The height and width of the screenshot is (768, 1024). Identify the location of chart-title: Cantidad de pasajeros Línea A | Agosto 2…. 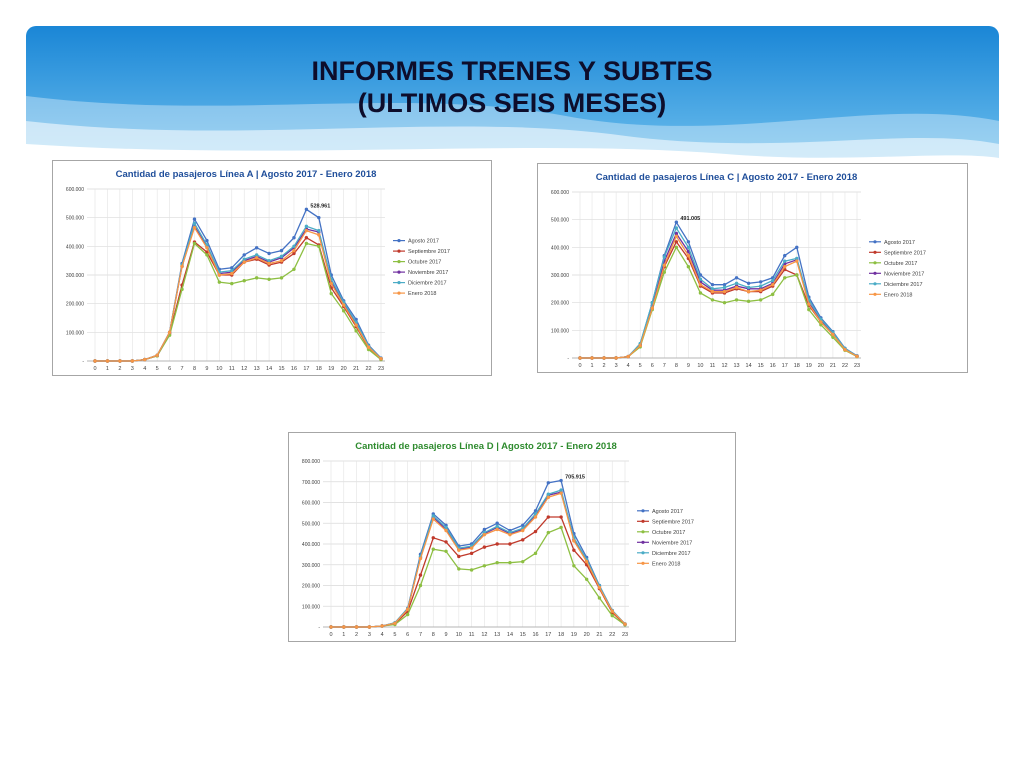
(246, 174).